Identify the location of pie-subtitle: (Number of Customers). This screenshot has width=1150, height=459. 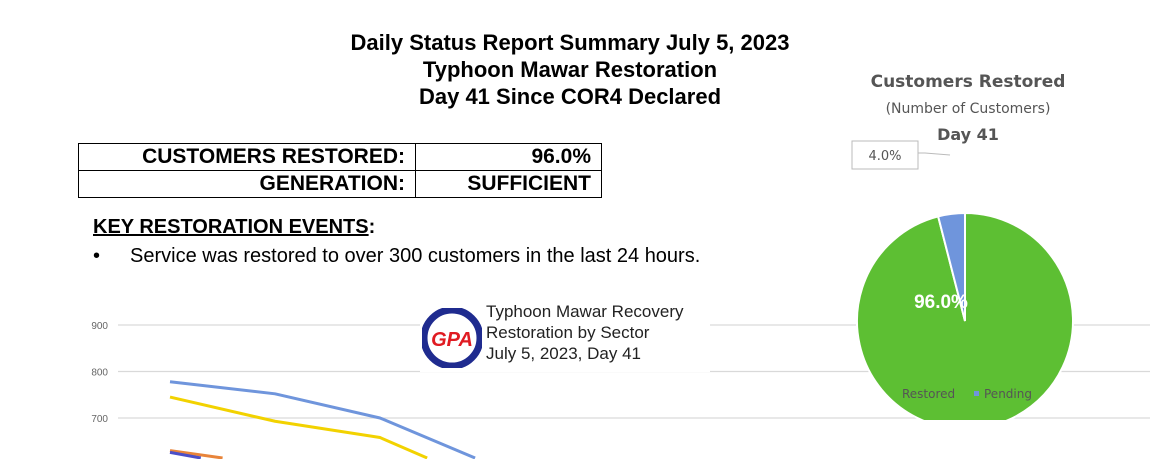
(968, 109).